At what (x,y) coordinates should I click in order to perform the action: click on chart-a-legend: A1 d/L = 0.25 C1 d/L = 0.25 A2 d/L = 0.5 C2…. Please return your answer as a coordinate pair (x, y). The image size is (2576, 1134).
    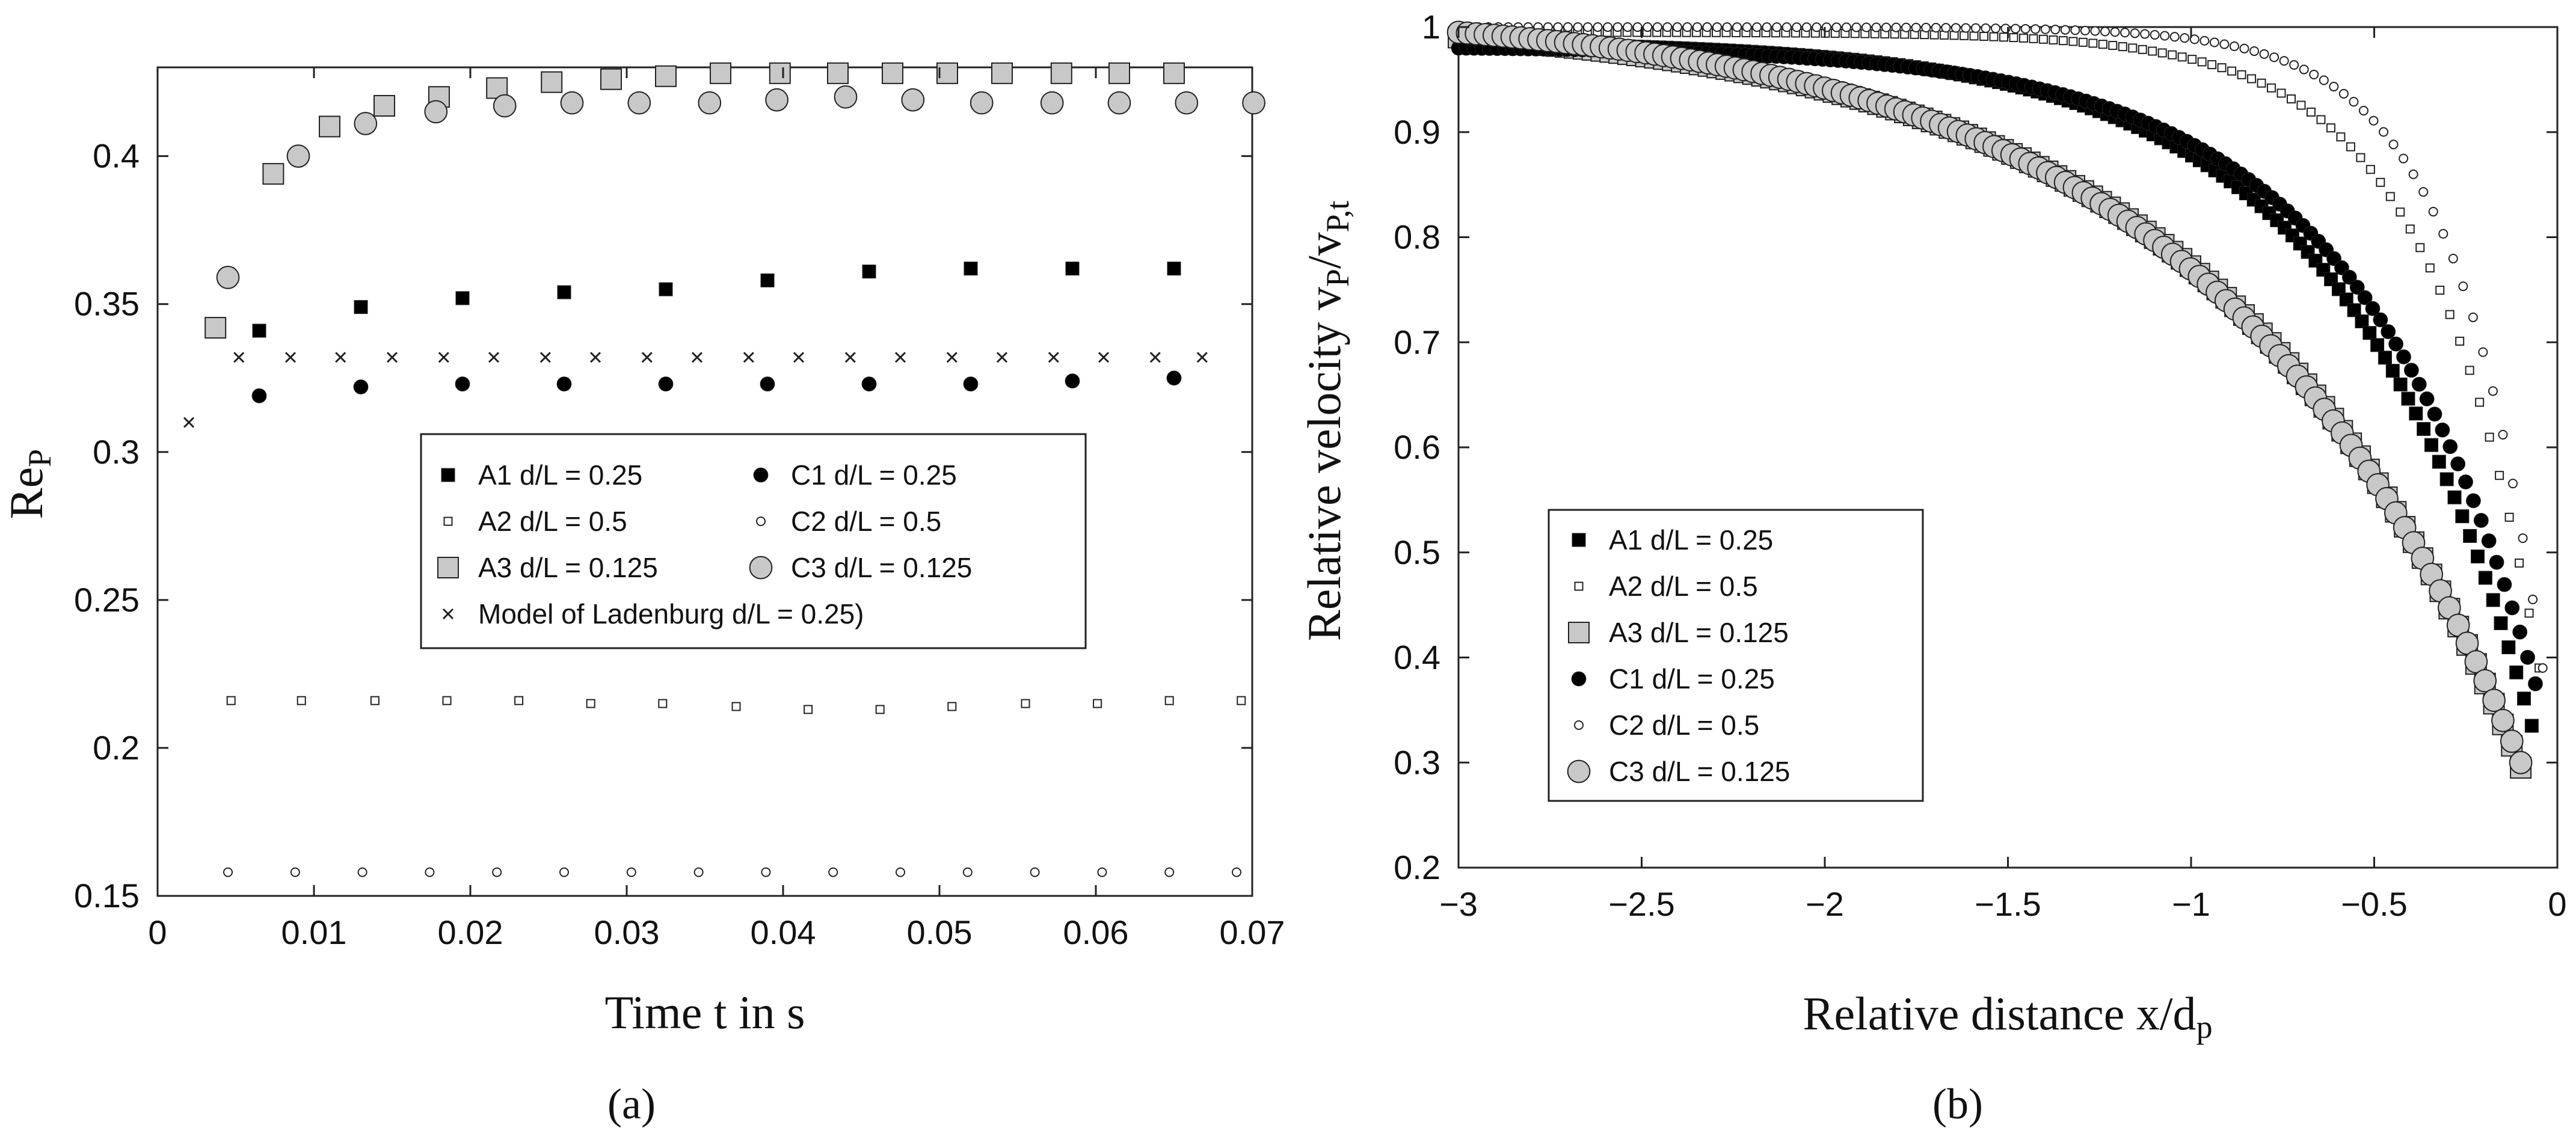
    Looking at the image, I should click on (753, 541).